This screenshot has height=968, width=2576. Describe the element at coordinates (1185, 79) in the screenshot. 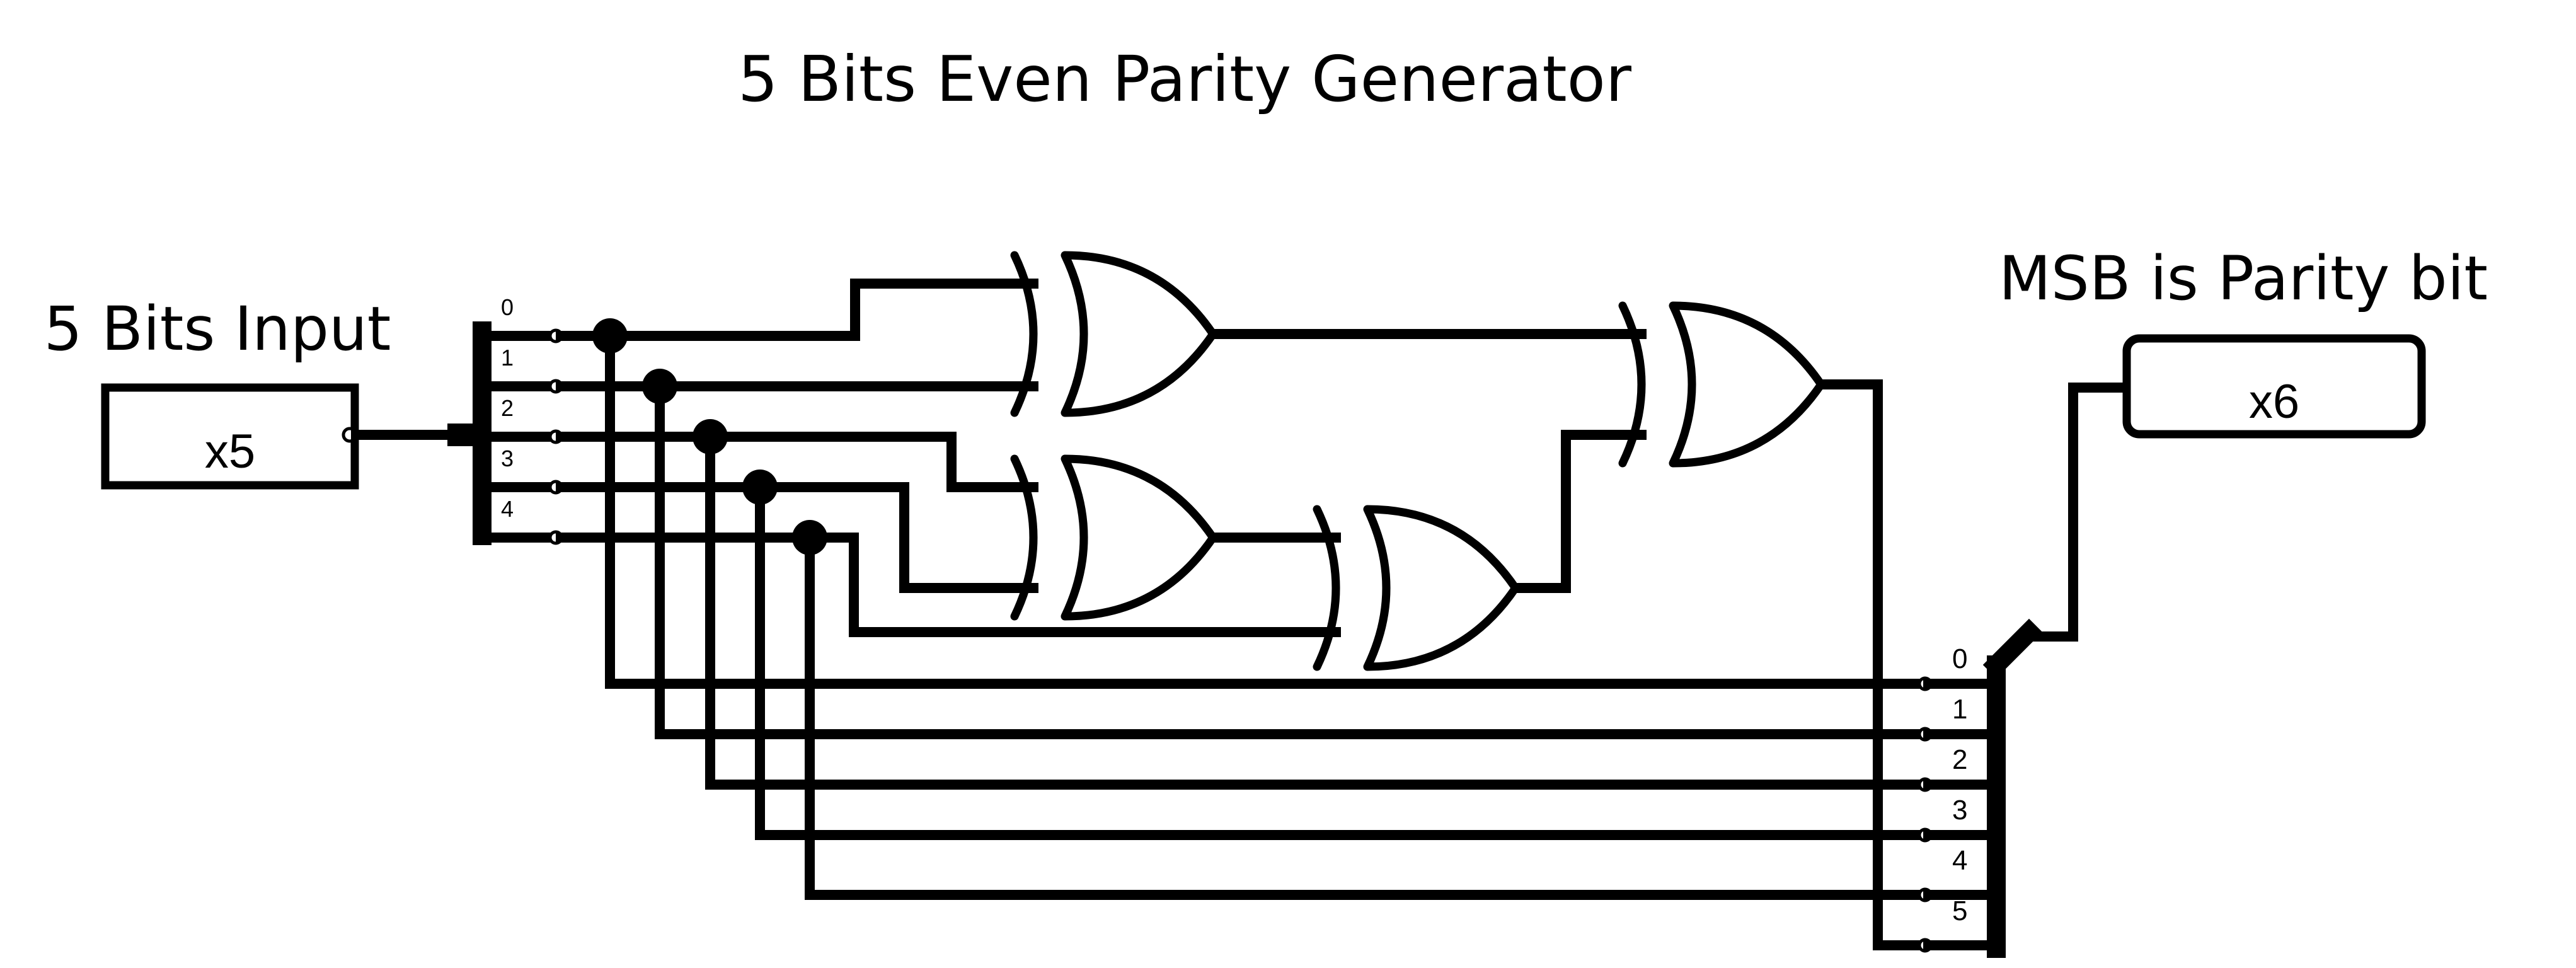

I see `diagram-title: 5 Bits Even Parity Generator` at that location.